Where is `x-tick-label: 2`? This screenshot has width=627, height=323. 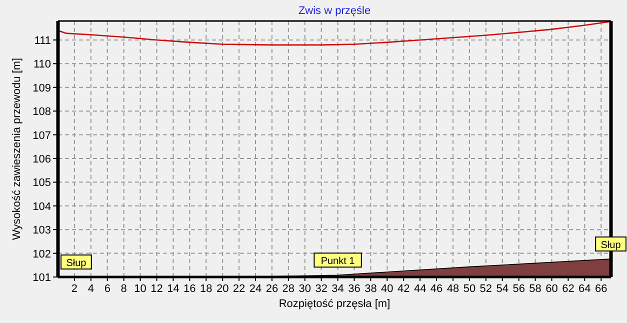
x-tick-label: 2 is located at coordinates (74, 289).